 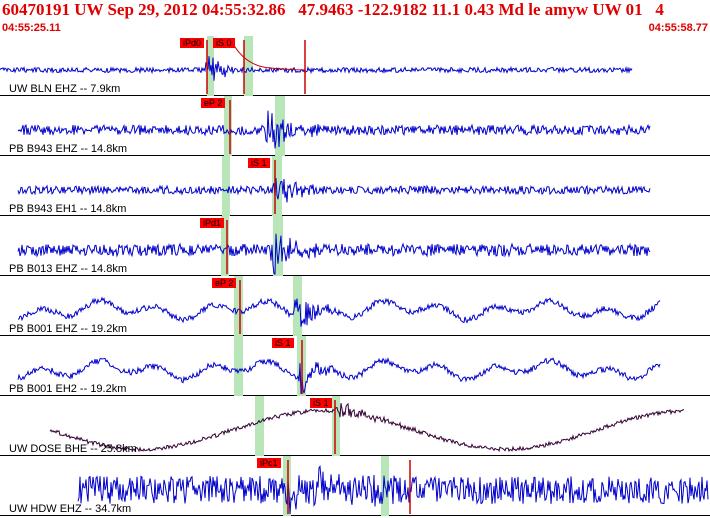 I want to click on trace-panel: iS 1 PB B001 EH2 -- 19.2km, so click(x=355, y=366).